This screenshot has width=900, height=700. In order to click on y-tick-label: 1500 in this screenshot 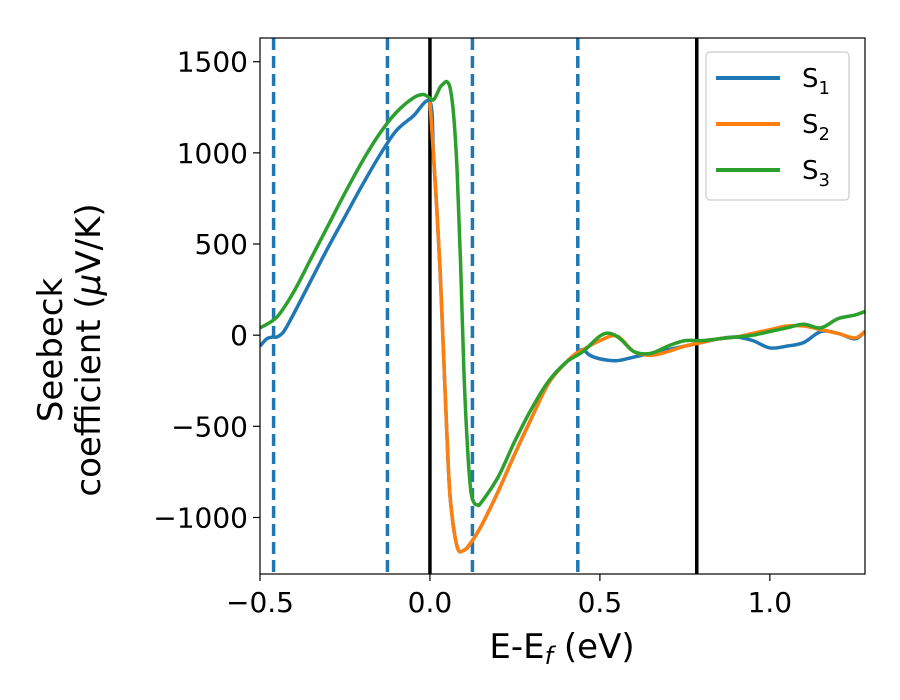, I will do `click(212, 62)`.